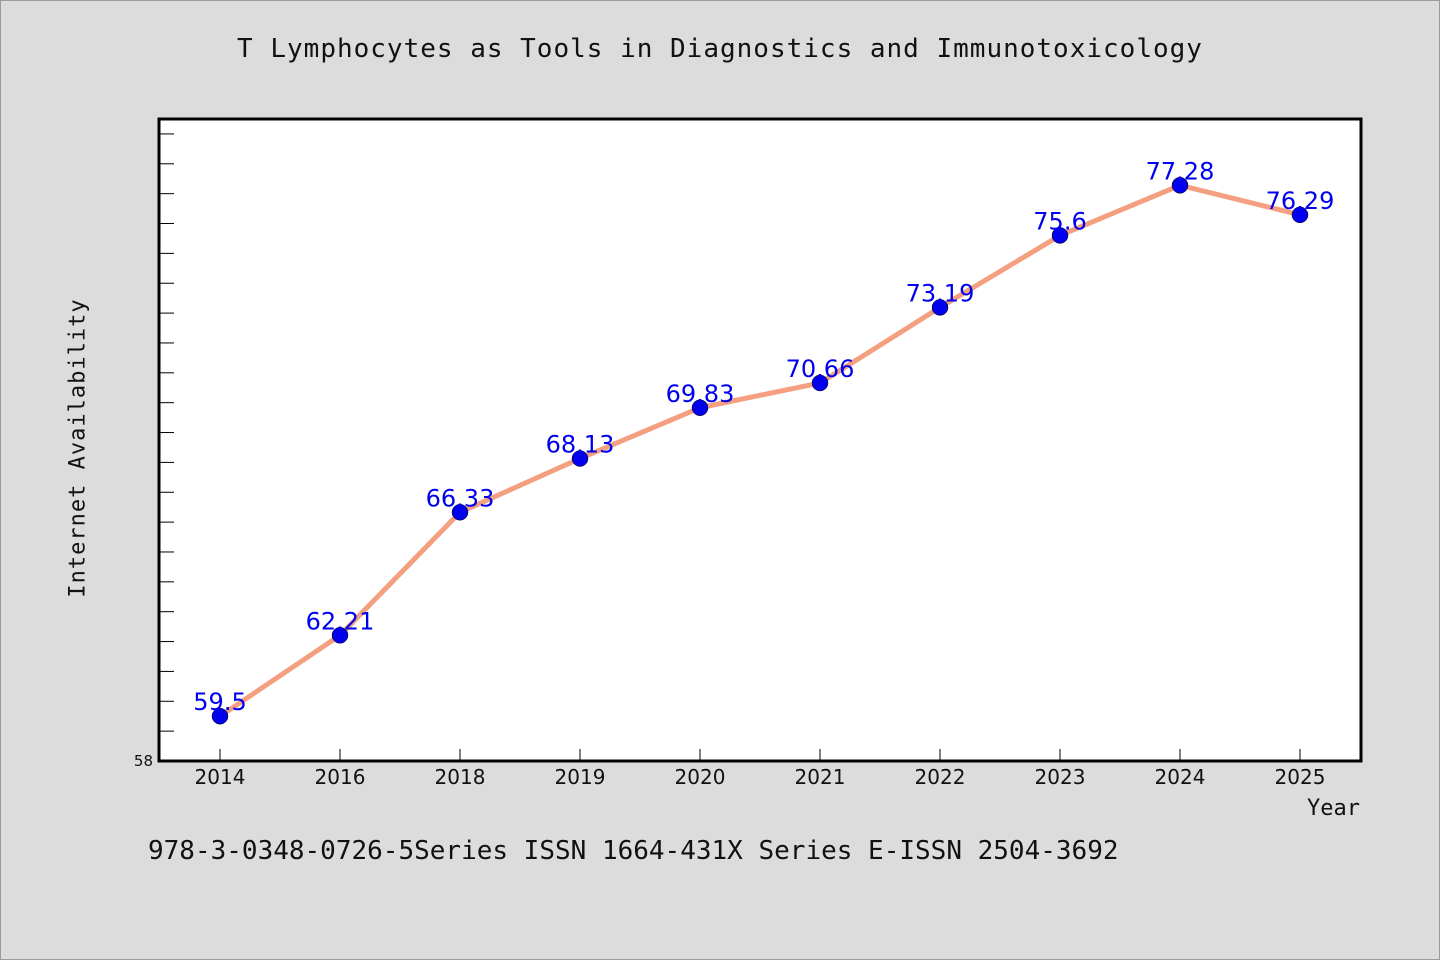 This screenshot has height=960, width=1440. I want to click on x-tick-label: 2021, so click(820, 777).